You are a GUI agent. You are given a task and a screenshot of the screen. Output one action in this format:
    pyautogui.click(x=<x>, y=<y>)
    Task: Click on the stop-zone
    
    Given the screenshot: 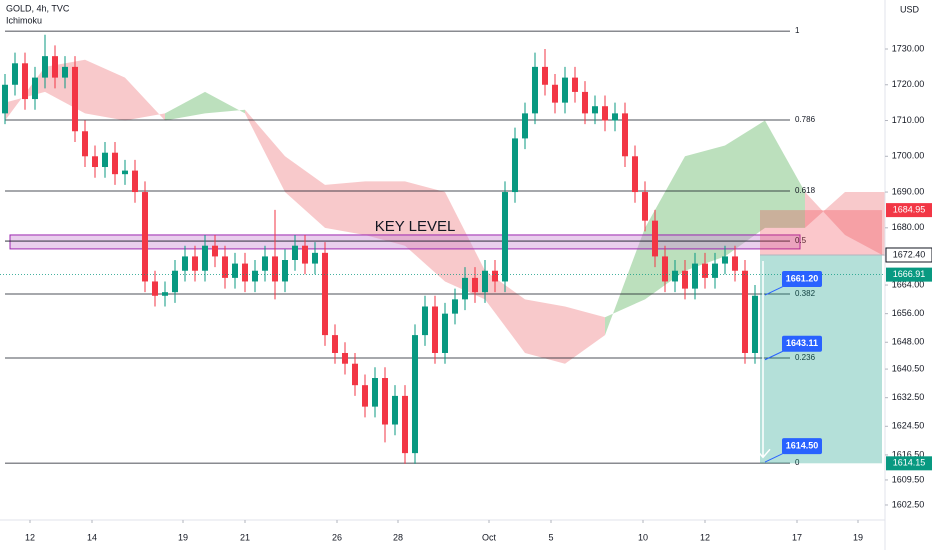 What is the action you would take?
    pyautogui.click(x=821, y=232)
    